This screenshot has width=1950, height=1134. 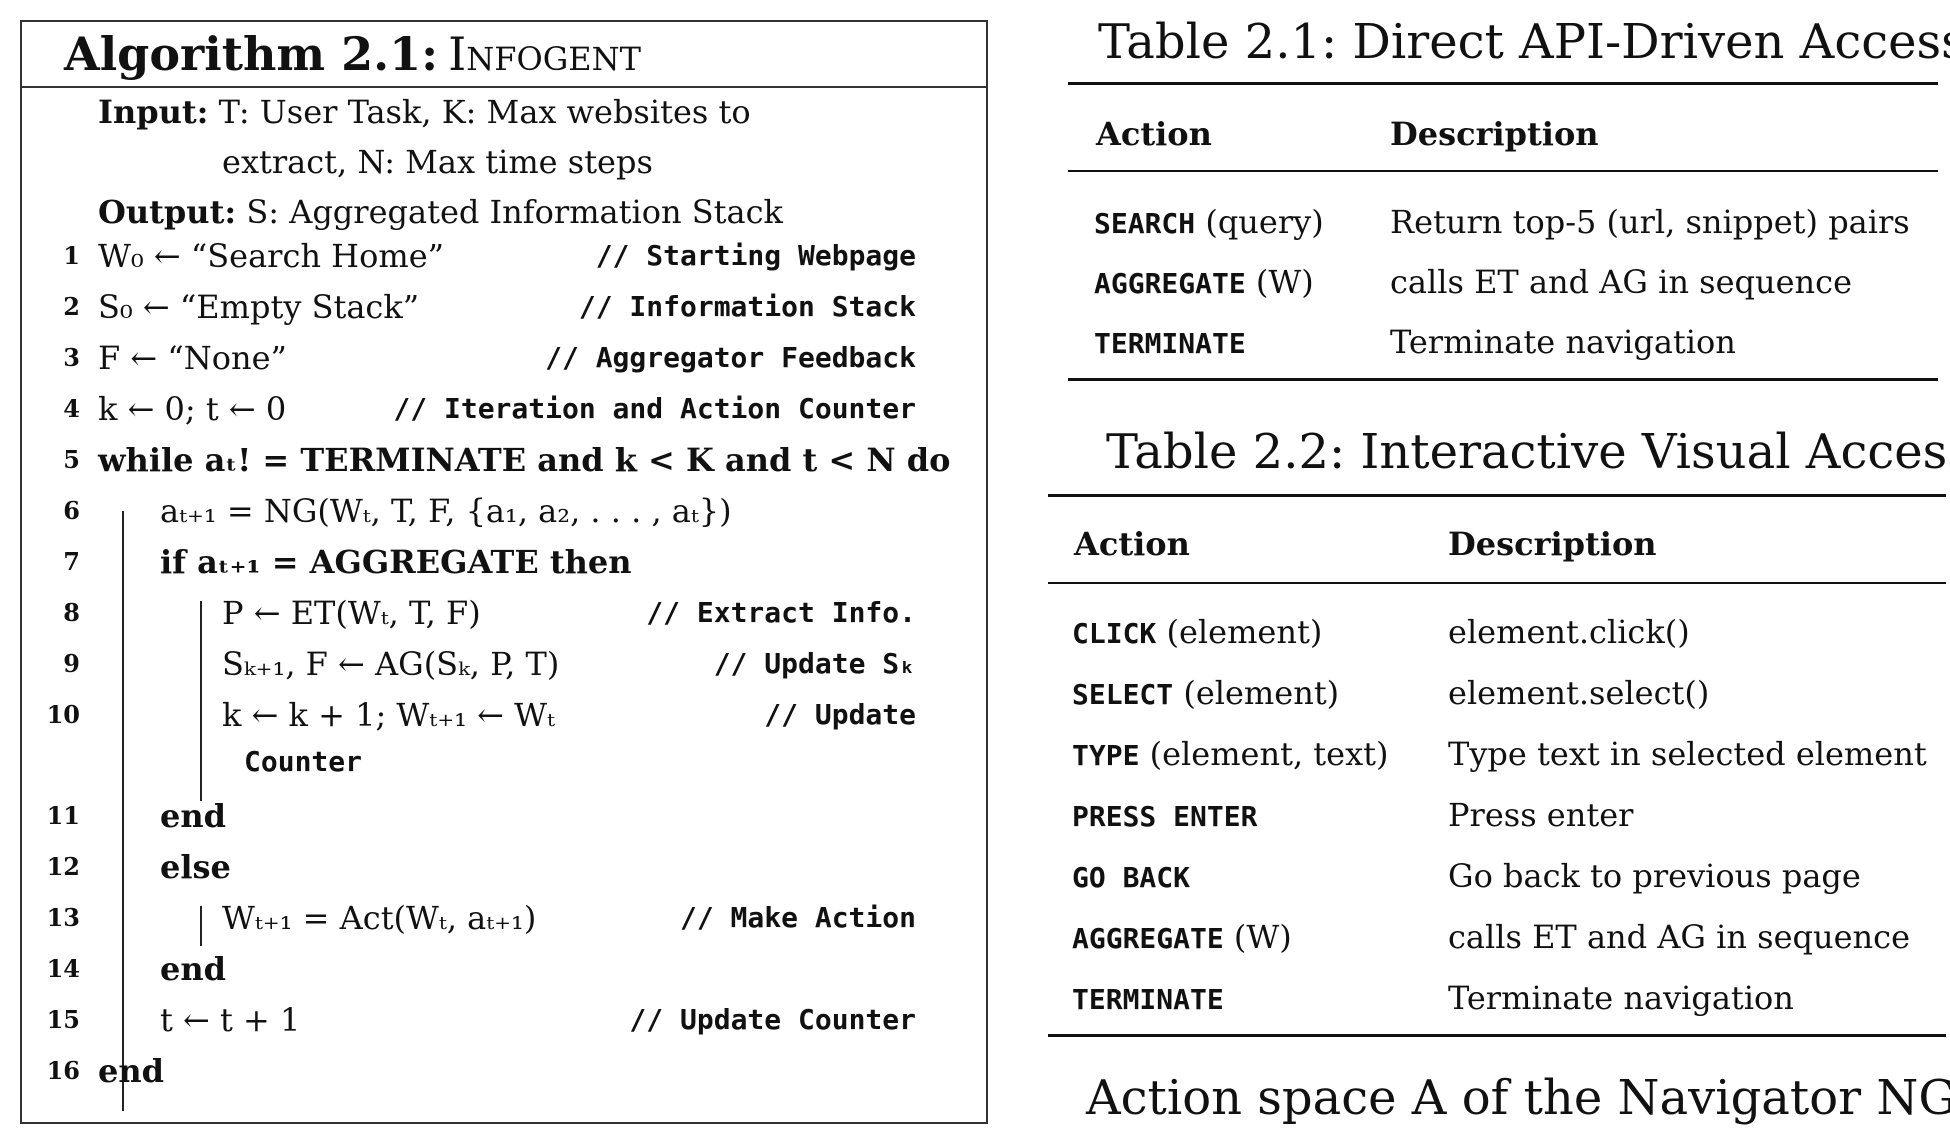 I want to click on line-code: else, so click(x=195, y=867).